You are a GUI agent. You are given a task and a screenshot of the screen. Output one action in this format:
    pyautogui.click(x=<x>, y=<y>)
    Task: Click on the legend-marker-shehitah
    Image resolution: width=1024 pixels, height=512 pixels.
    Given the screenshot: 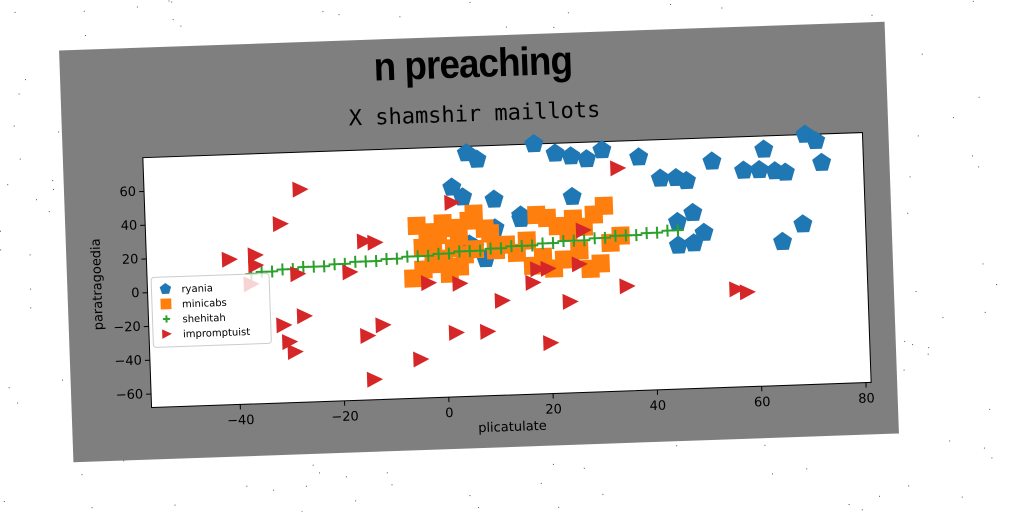 What is the action you would take?
    pyautogui.click(x=166, y=319)
    